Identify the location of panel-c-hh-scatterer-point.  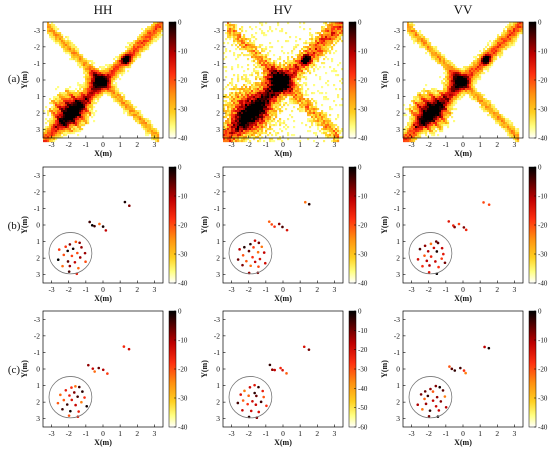
(70, 411).